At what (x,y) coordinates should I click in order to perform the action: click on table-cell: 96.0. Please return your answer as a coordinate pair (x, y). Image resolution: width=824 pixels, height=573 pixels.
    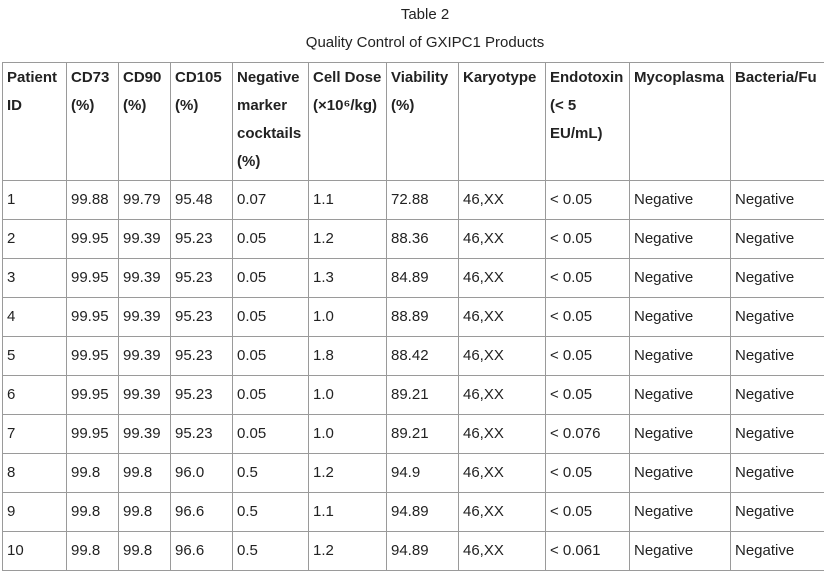
    Looking at the image, I should click on (201, 473).